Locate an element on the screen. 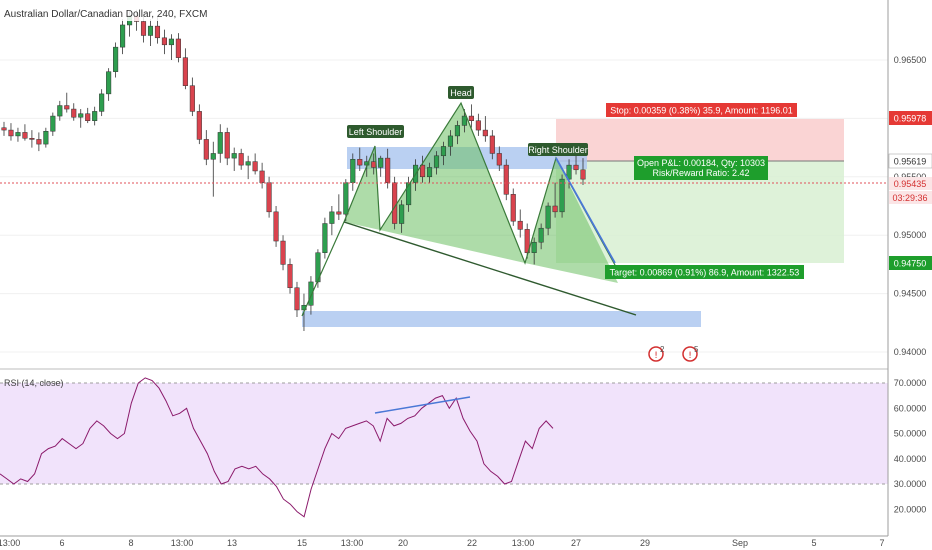 The height and width of the screenshot is (550, 932). neckline is located at coordinates (490, 268).